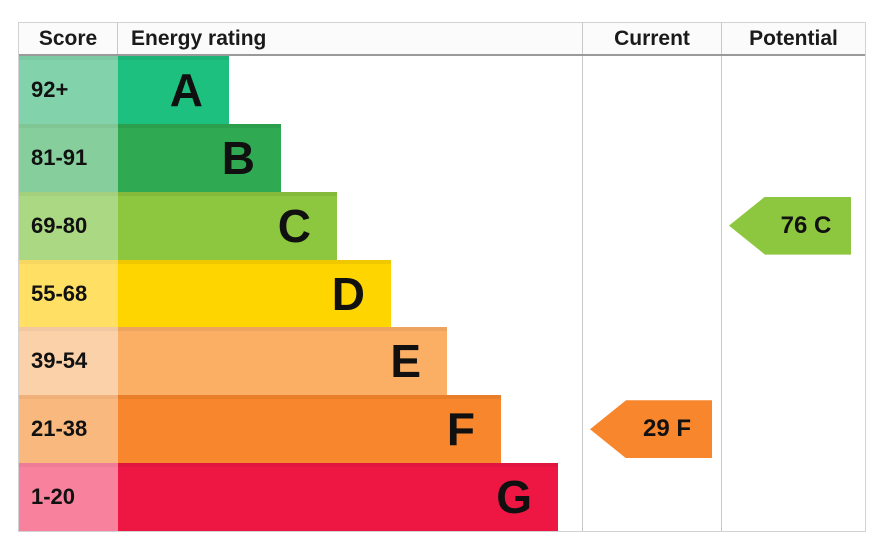  Describe the element at coordinates (199, 157) in the screenshot. I see `rating-bar-b: B` at that location.